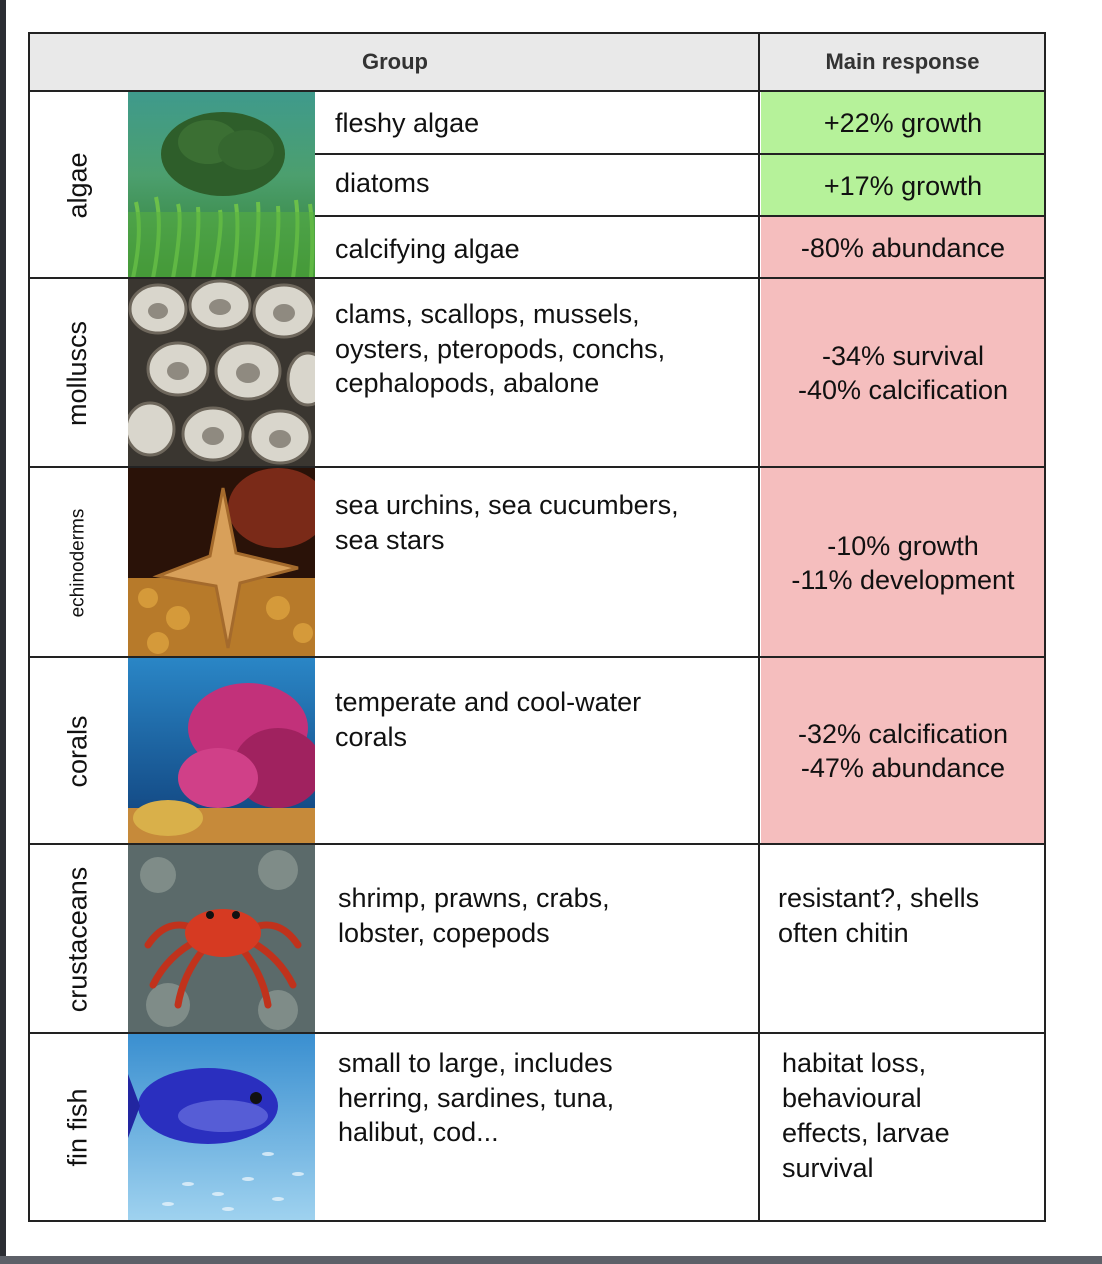 This screenshot has height=1264, width=1102. Describe the element at coordinates (879, 915) in the screenshot. I see `response-crustaceans: resistant?, shells often chitin` at that location.